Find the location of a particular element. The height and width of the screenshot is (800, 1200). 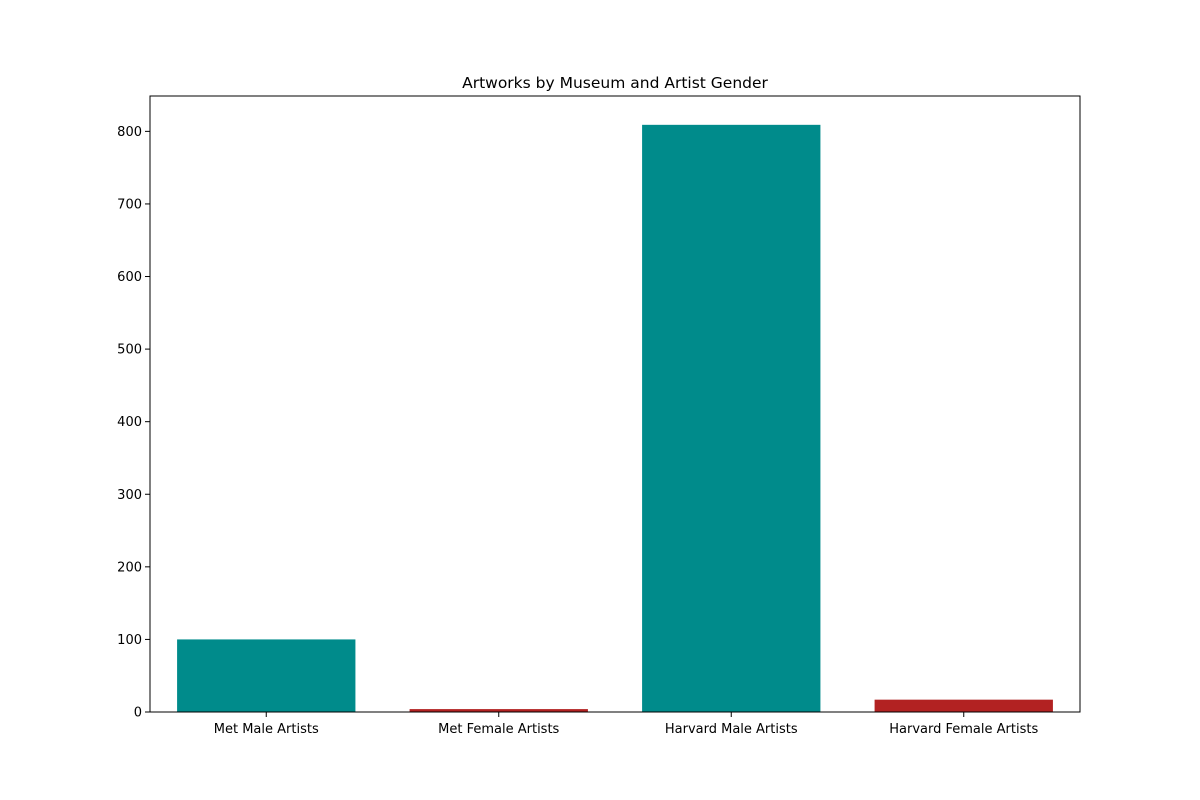

y-tick-label: 100 is located at coordinates (129, 640).